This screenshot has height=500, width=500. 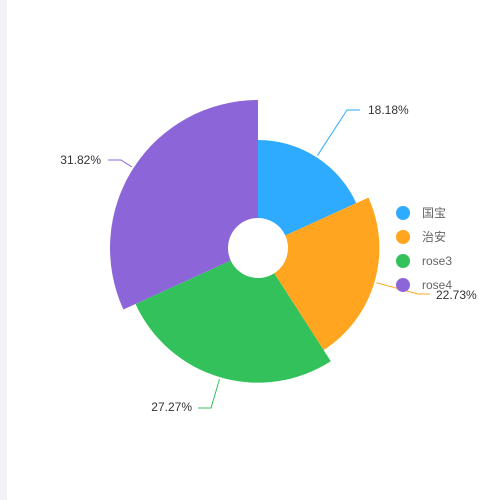 I want to click on left-panel-edge, so click(x=3, y=250).